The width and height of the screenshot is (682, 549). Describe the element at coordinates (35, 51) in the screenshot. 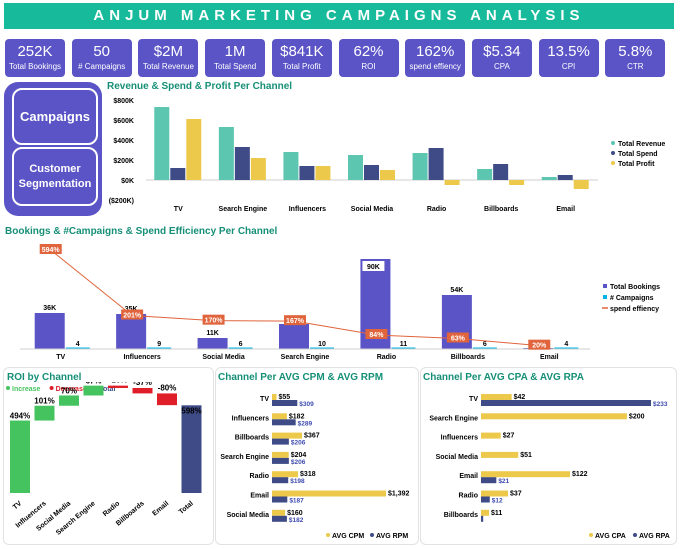

I see `kpi-value: 252K` at that location.